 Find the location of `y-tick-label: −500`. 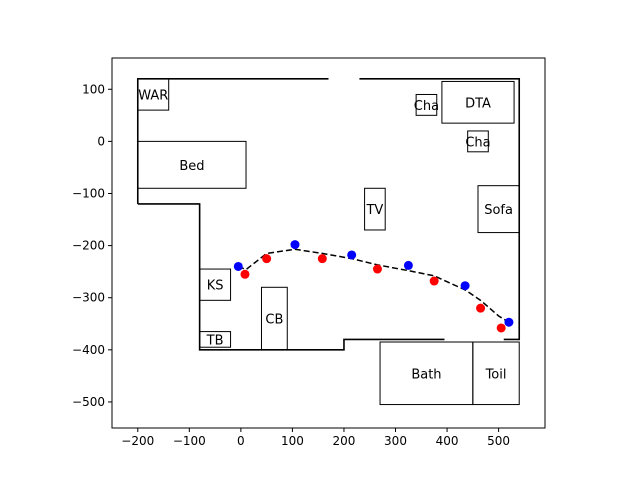

y-tick-label: −500 is located at coordinates (88, 402).